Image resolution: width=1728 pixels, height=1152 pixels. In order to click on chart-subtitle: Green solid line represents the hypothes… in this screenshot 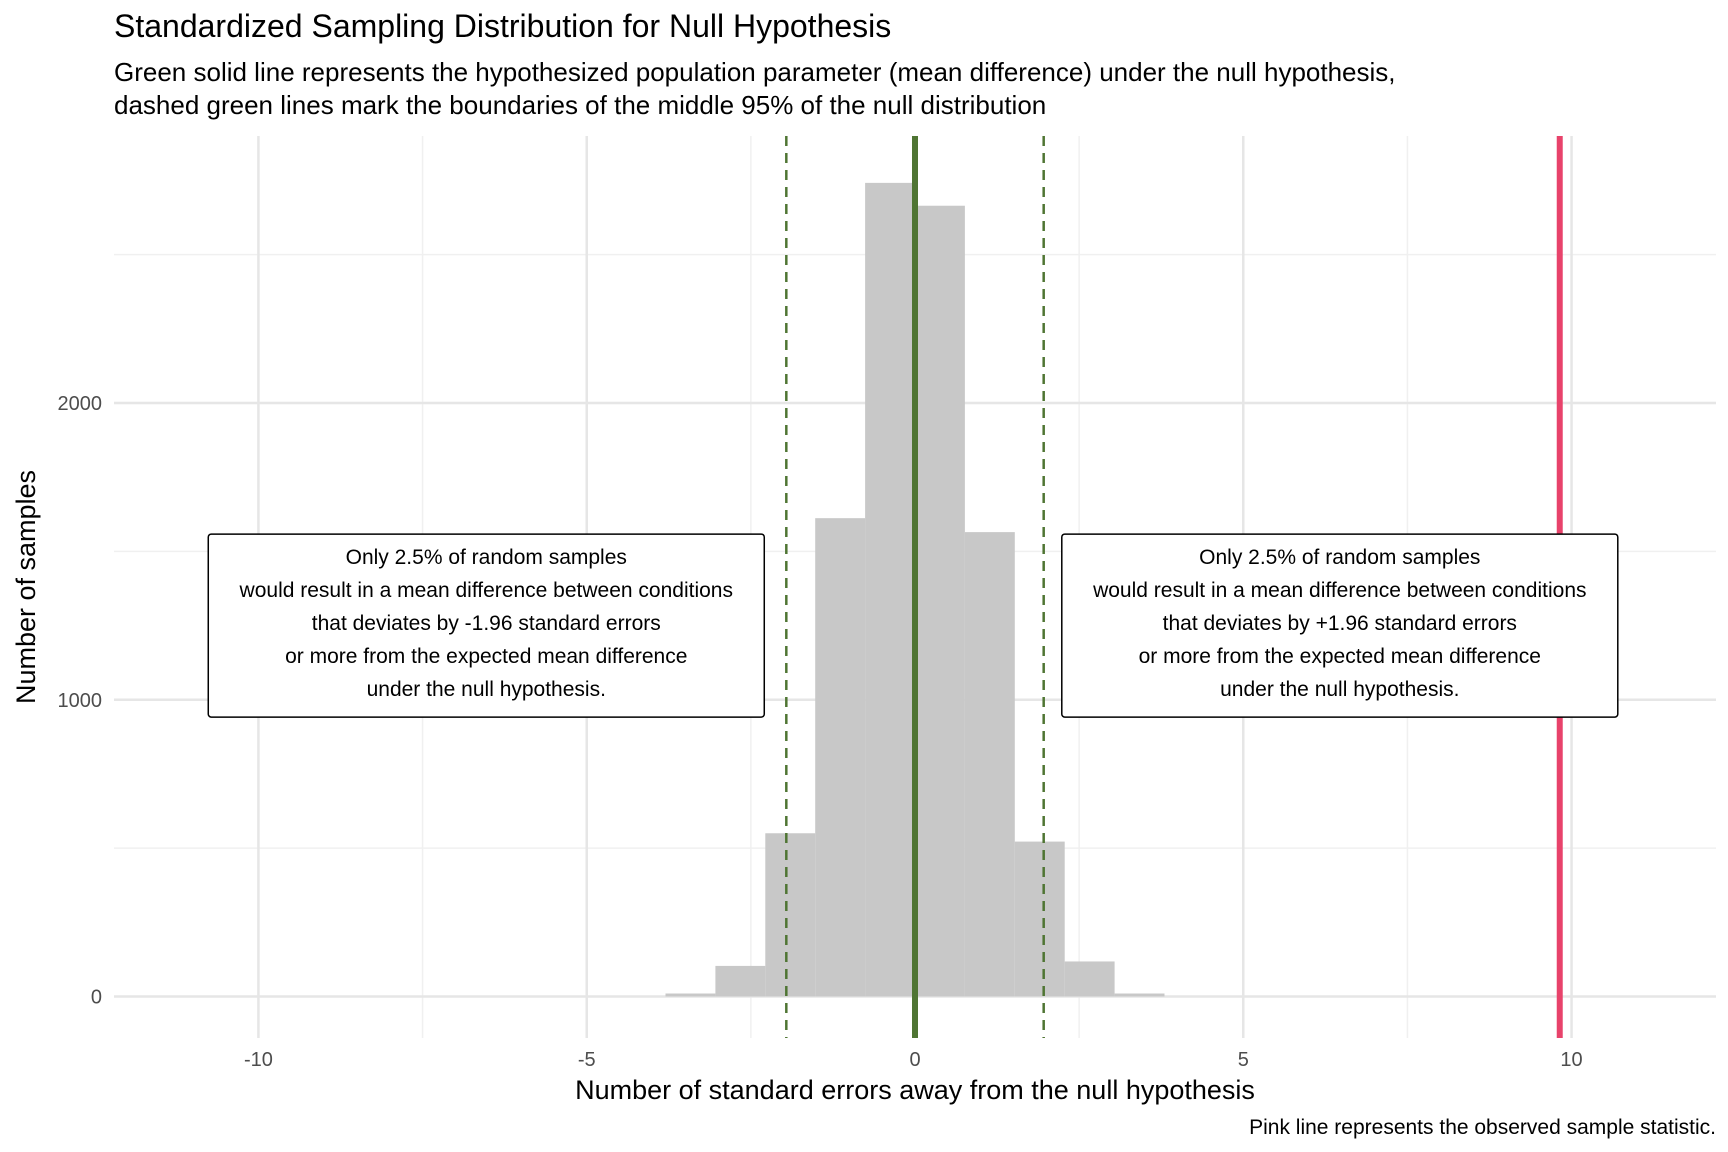, I will do `click(755, 89)`.